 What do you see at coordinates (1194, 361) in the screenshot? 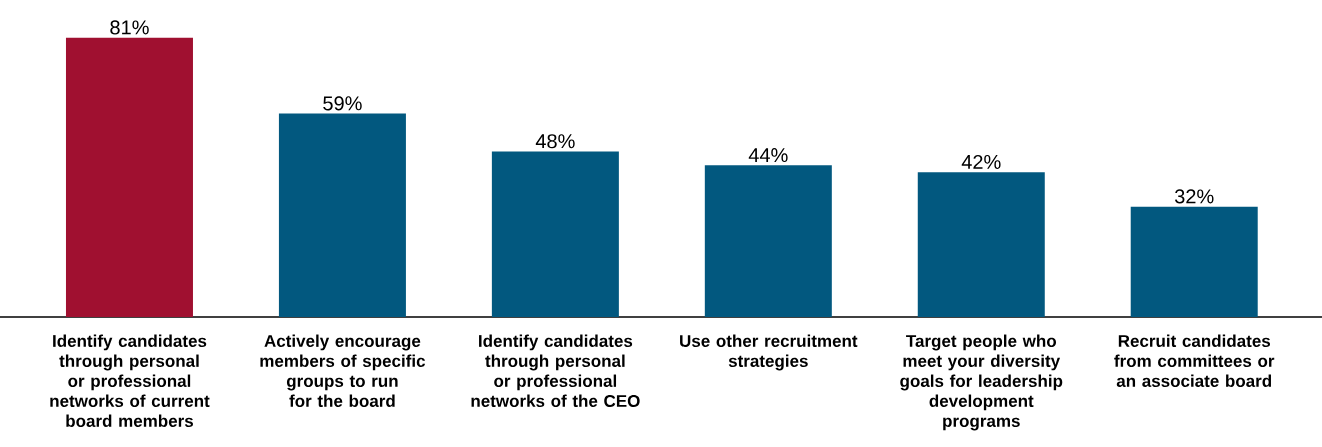
I see `x-tick-label: Recruit candidates from committees or an associate board` at bounding box center [1194, 361].